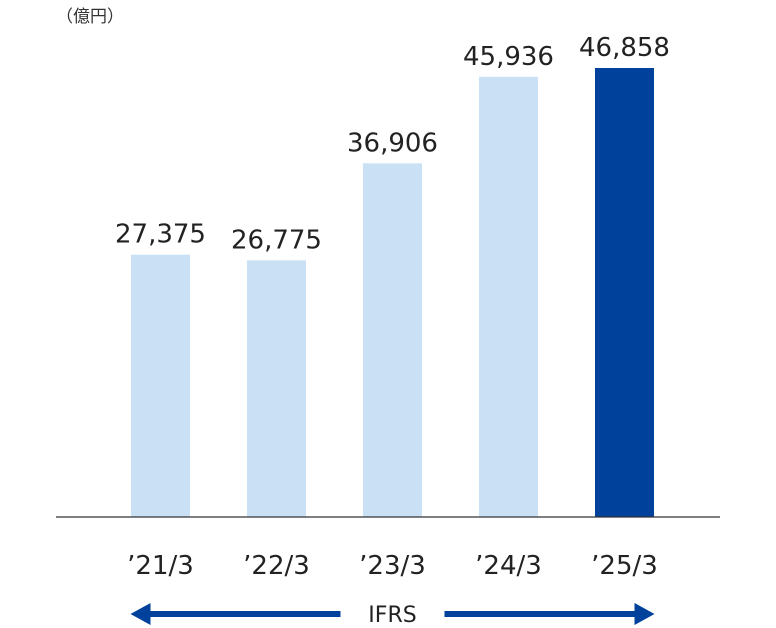  I want to click on unit-label: （億円）, so click(90, 17).